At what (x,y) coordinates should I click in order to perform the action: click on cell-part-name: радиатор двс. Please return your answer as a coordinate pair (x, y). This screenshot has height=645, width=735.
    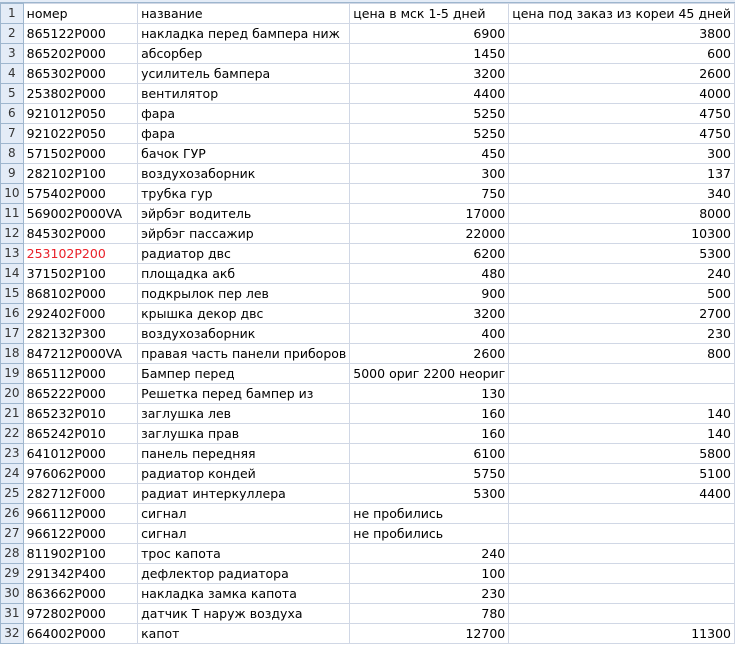
    Looking at the image, I should click on (244, 253).